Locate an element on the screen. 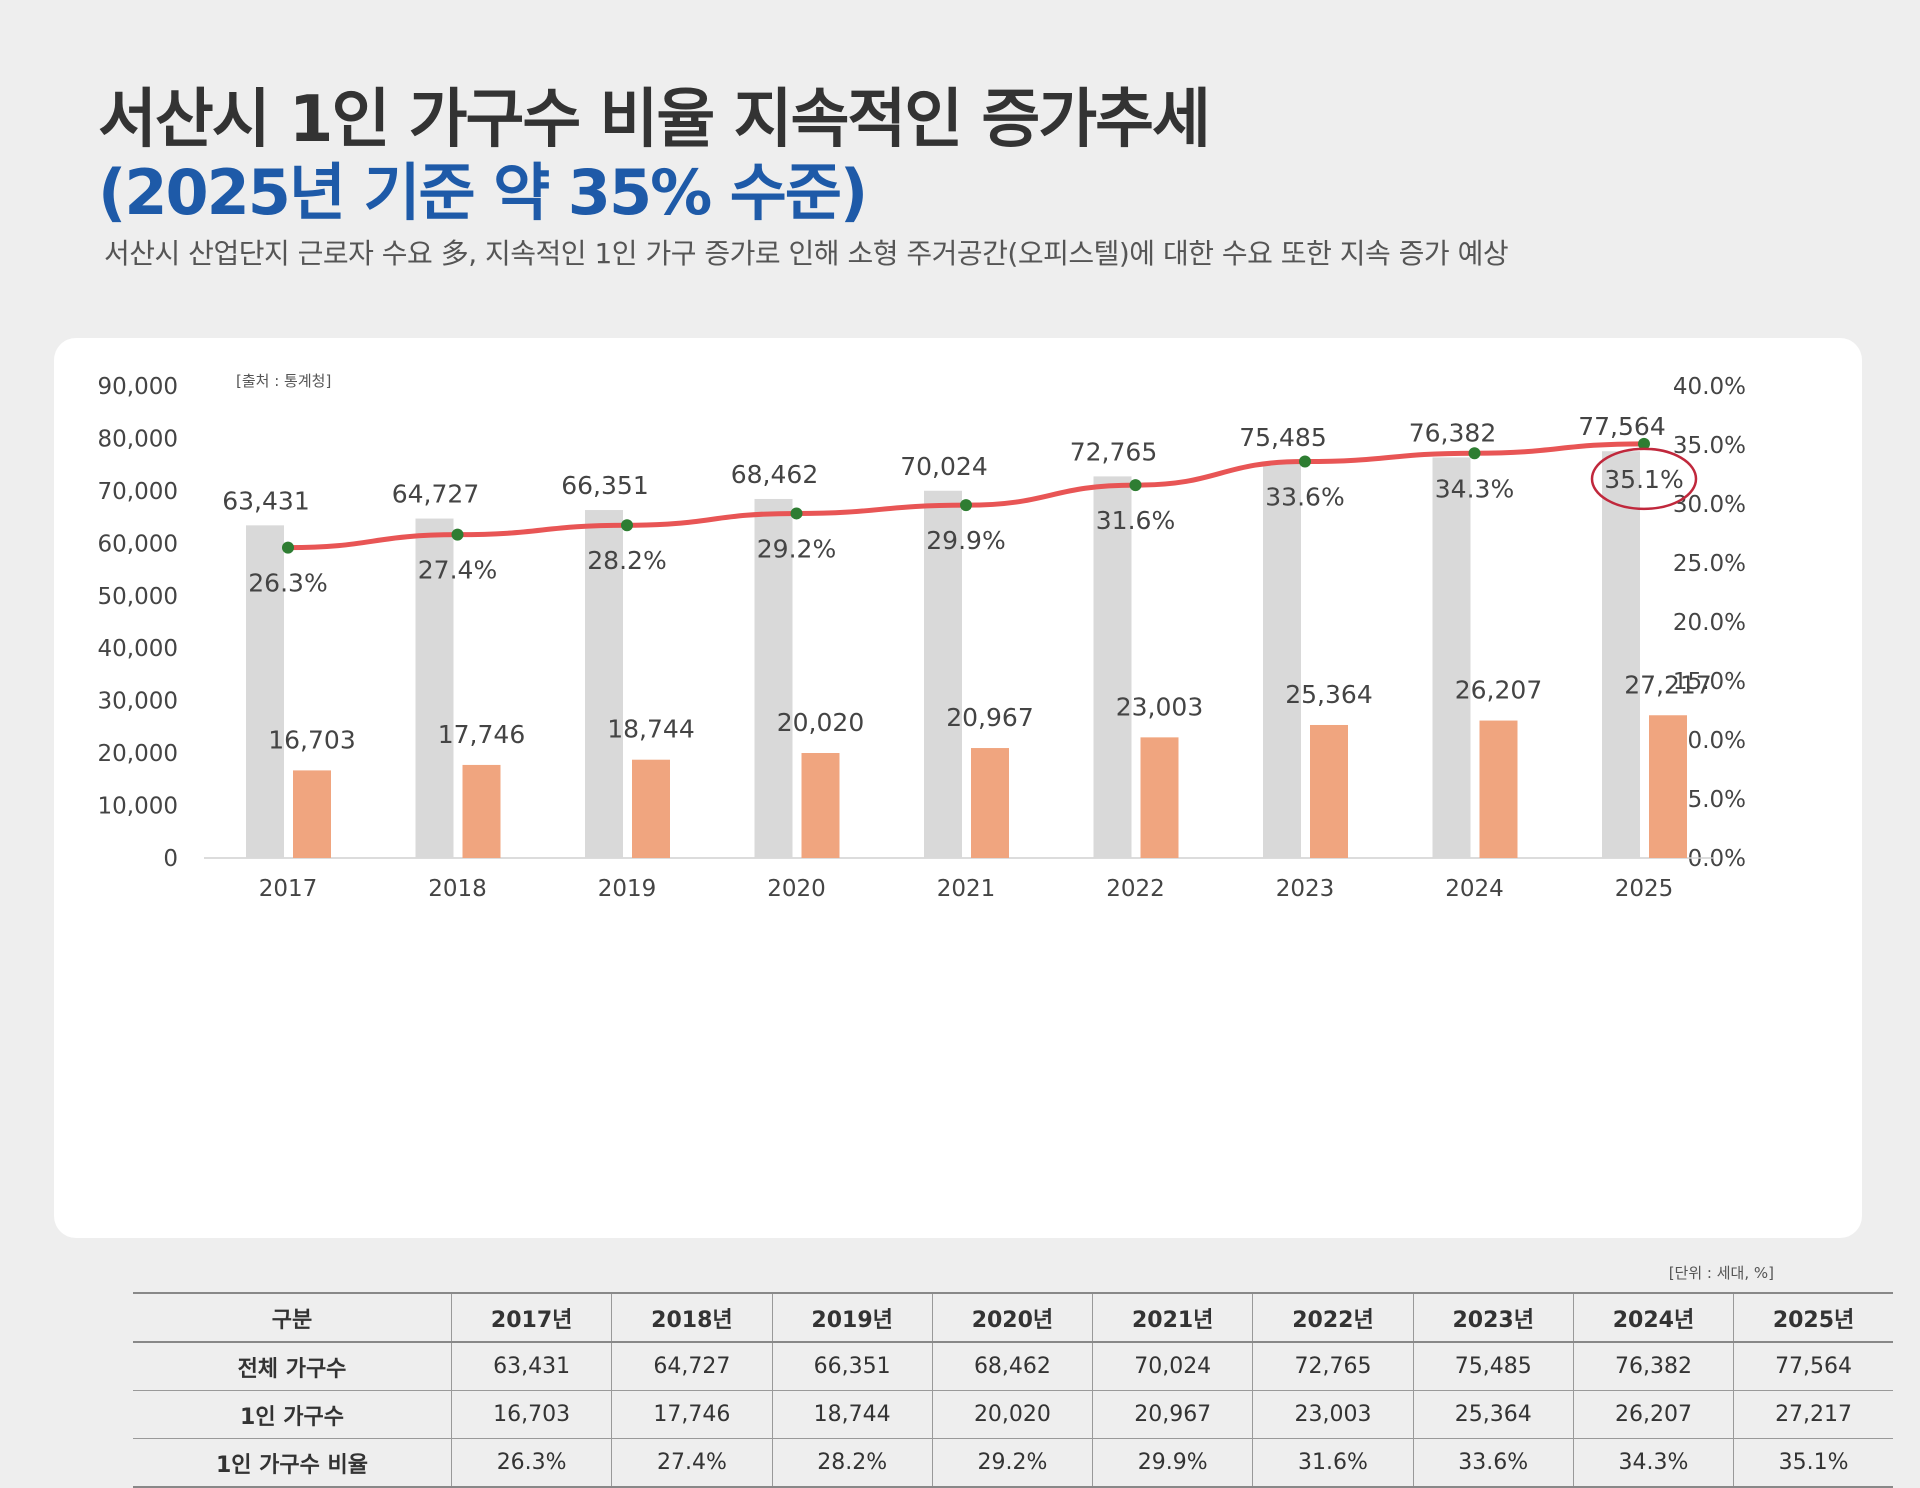 The image size is (1920, 1488). table-cell: 27,217 is located at coordinates (1813, 1414).